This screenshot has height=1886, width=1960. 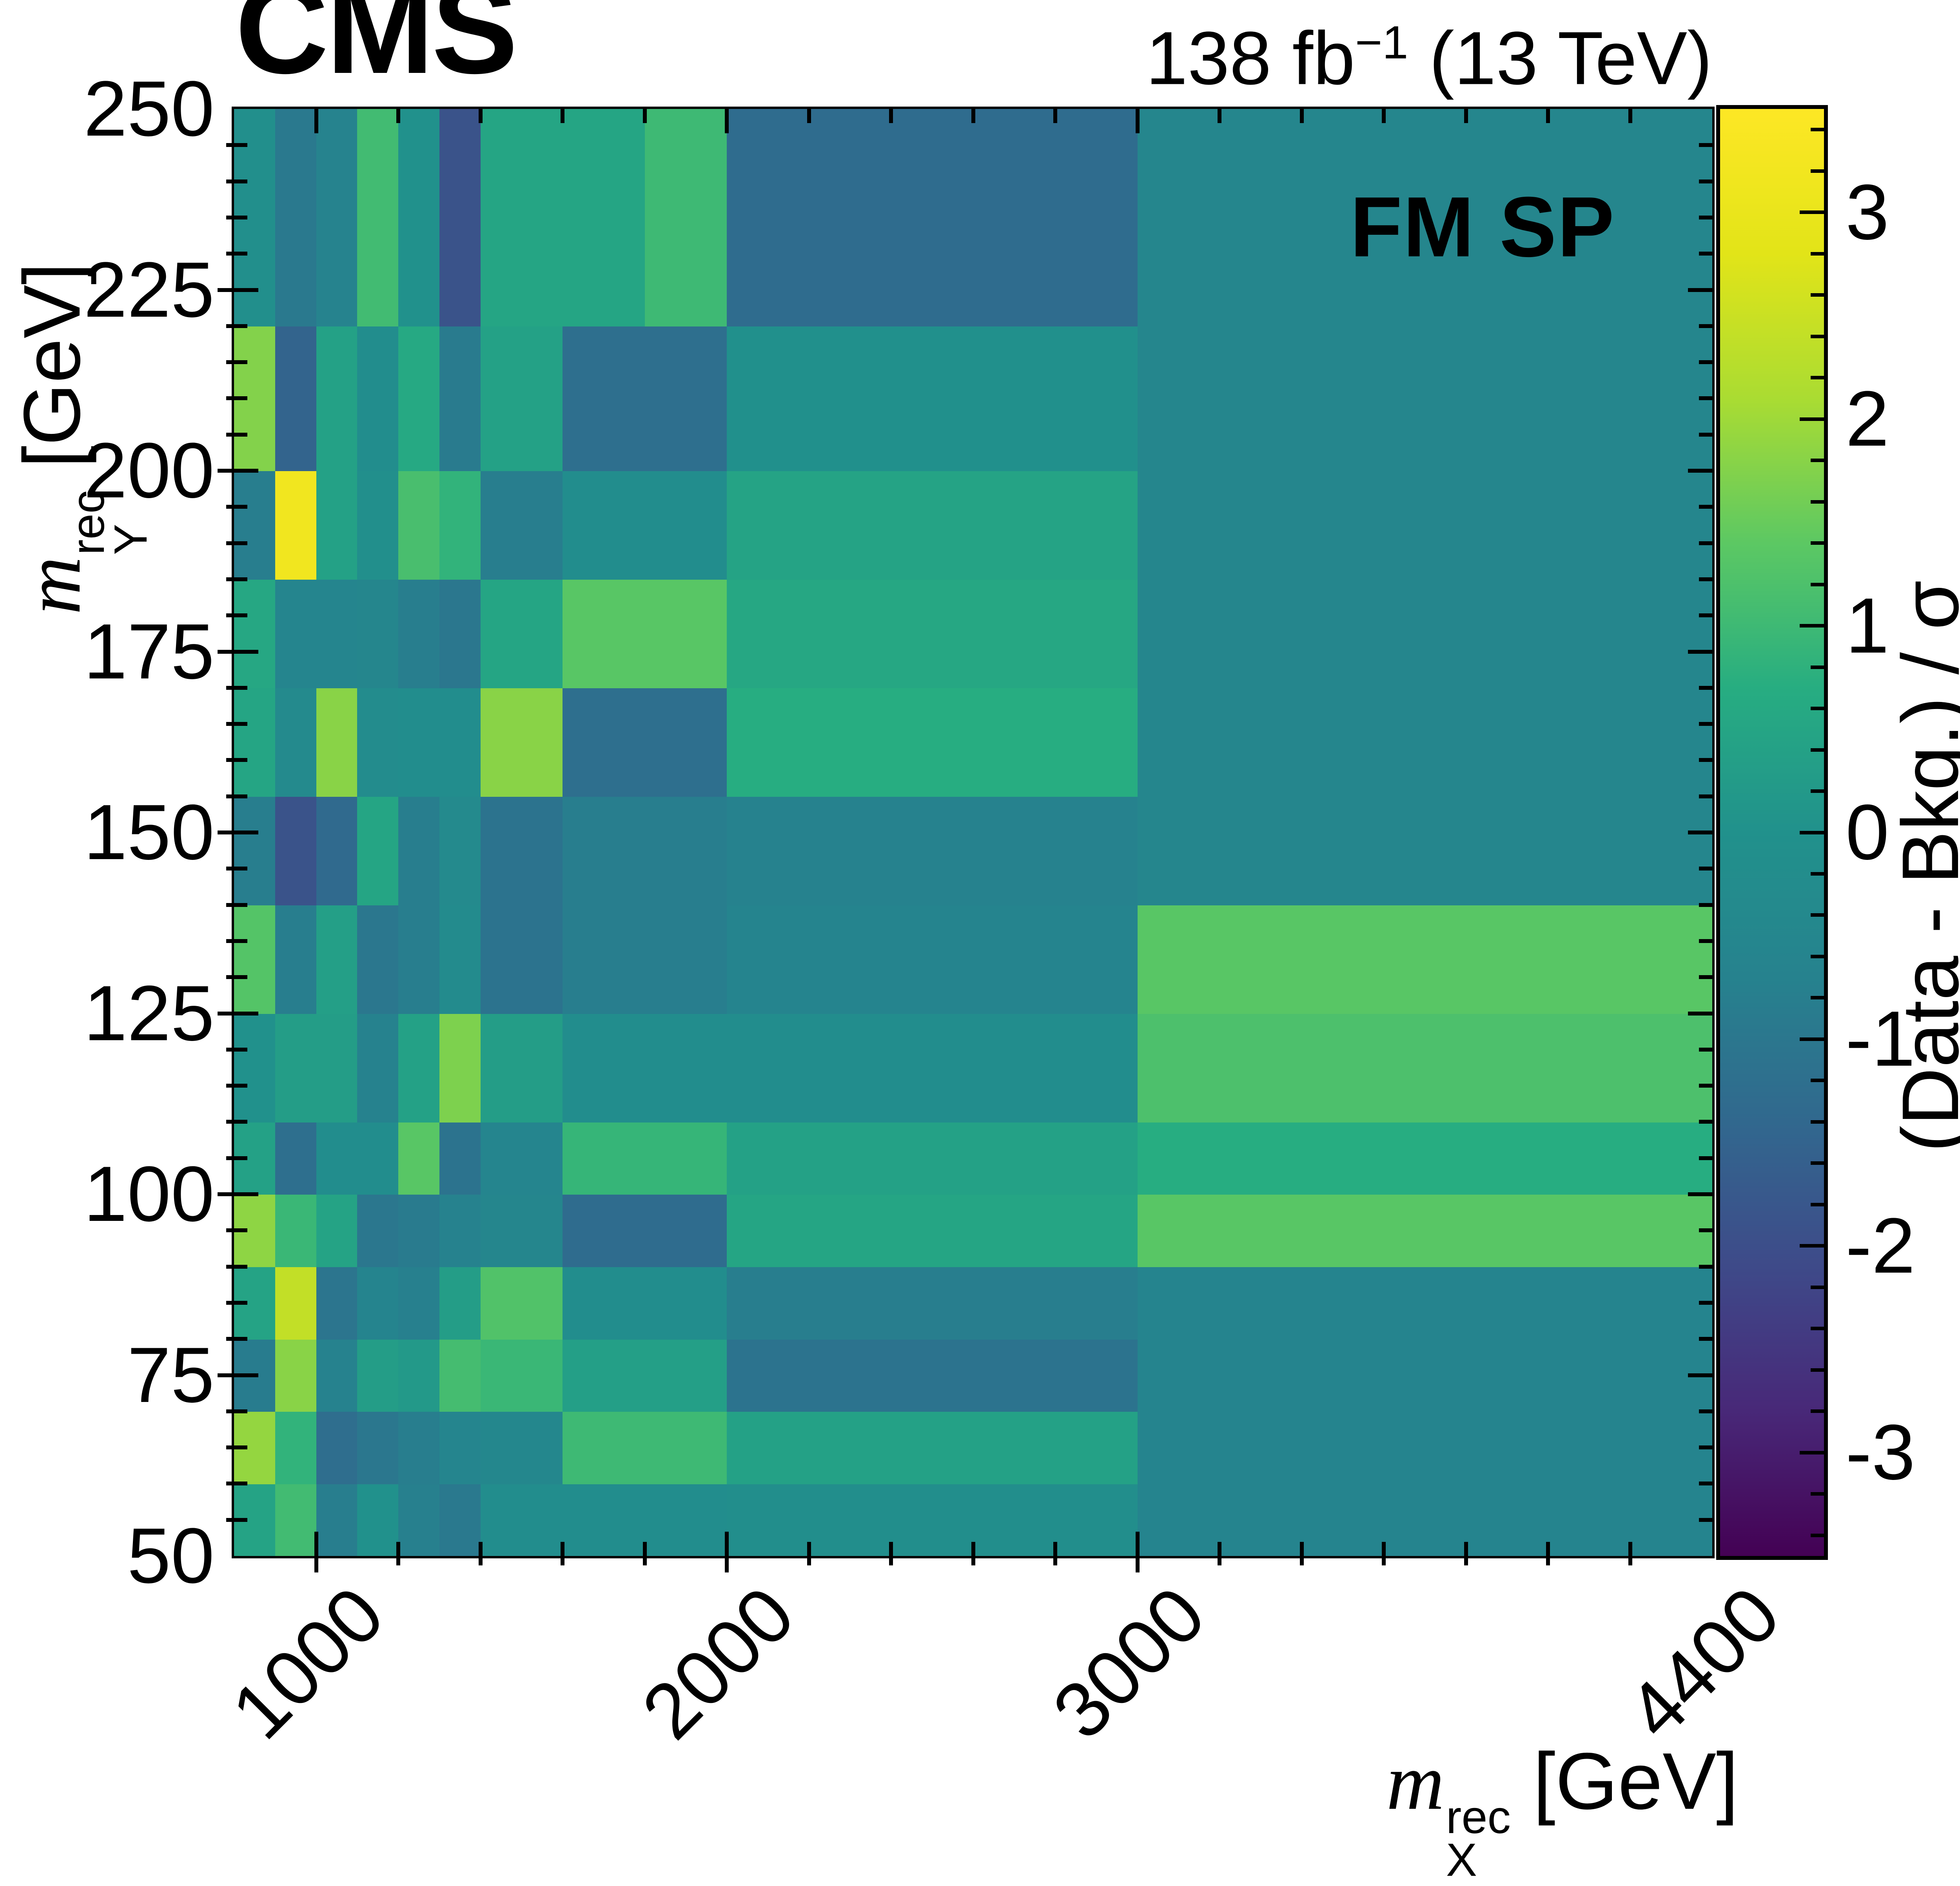 I want to click on y-tick-label: 50, so click(x=170, y=1555).